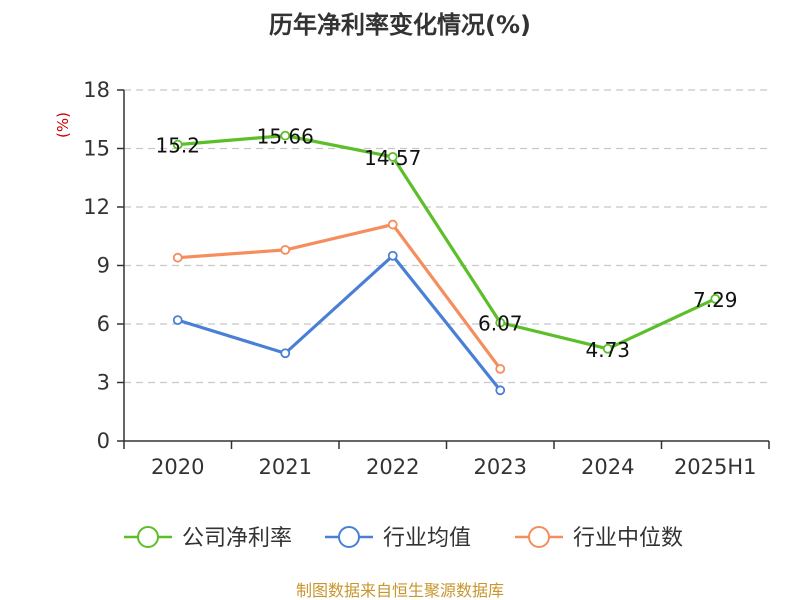 The height and width of the screenshot is (600, 800). What do you see at coordinates (96, 149) in the screenshot?
I see `y-tick-label: 15` at bounding box center [96, 149].